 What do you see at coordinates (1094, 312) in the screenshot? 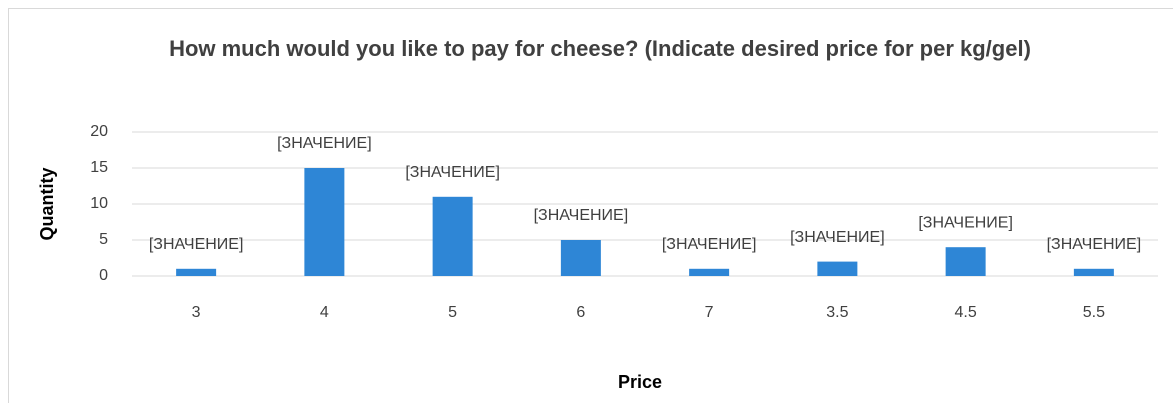
I see `x-tick-label: 5.5` at bounding box center [1094, 312].